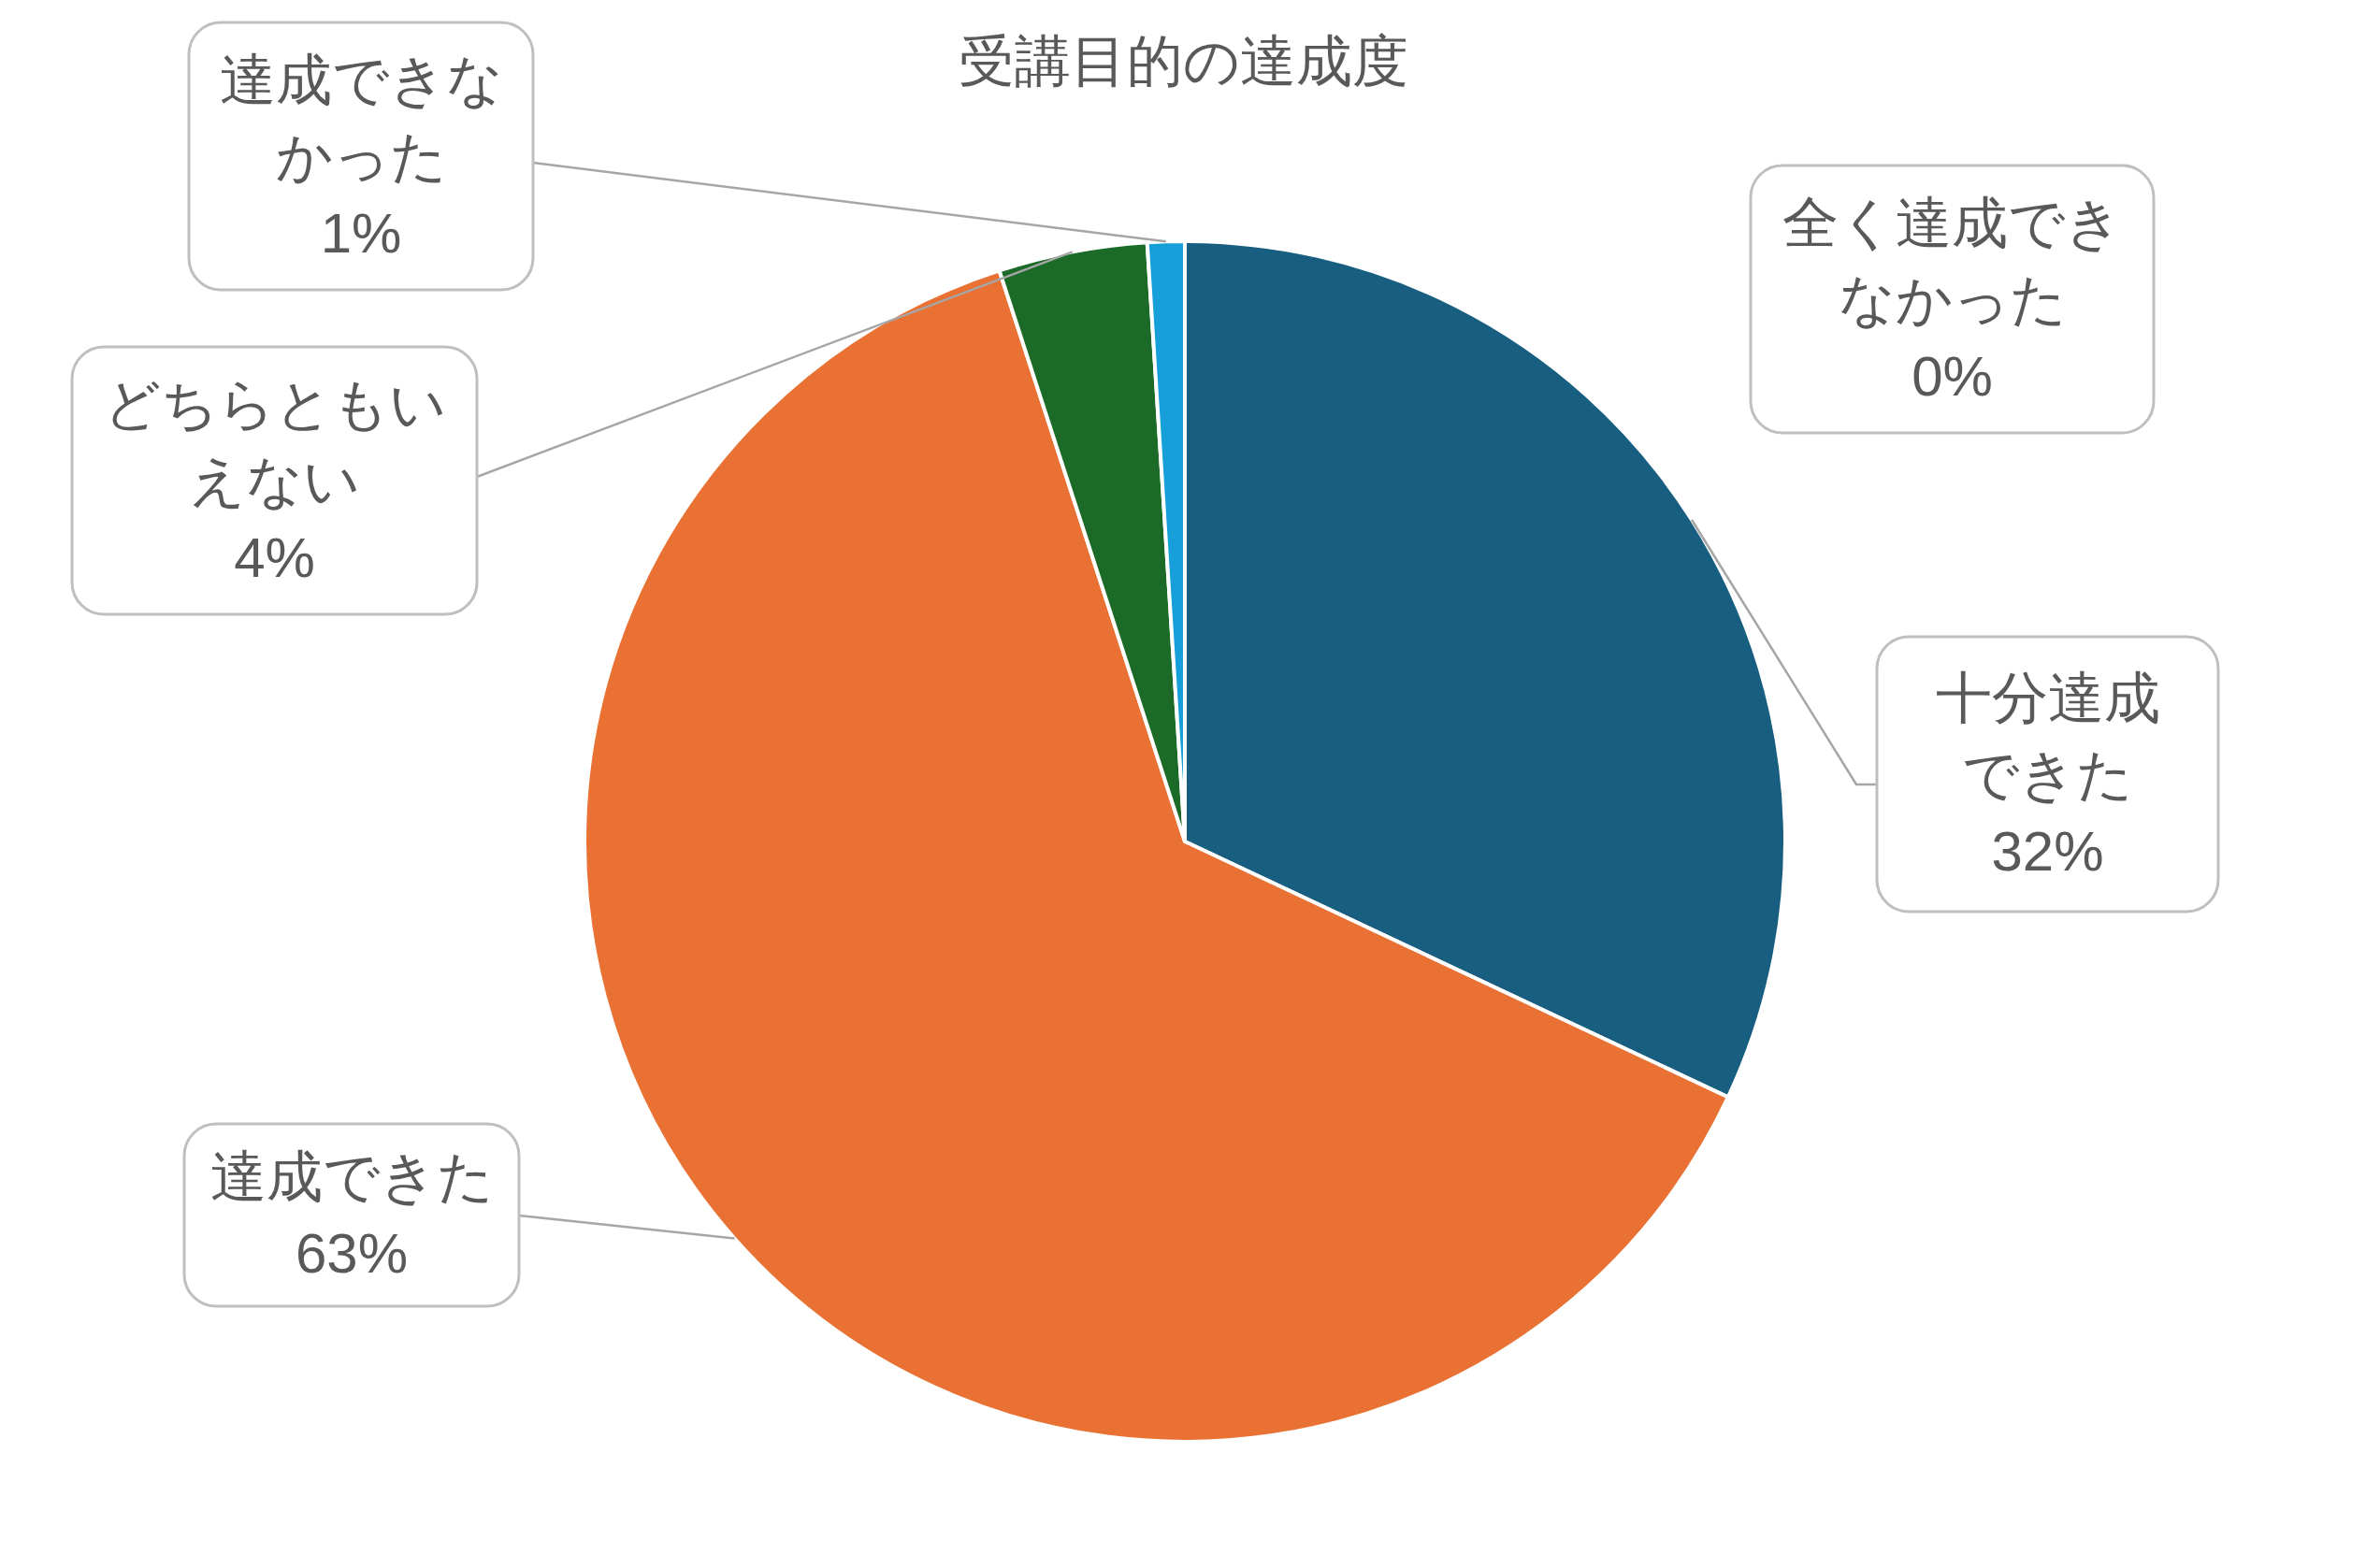 Image resolution: width=2366 pixels, height=1568 pixels. Describe the element at coordinates (1183, 61) in the screenshot. I see `chart-title: 受講目的の達成度` at that location.